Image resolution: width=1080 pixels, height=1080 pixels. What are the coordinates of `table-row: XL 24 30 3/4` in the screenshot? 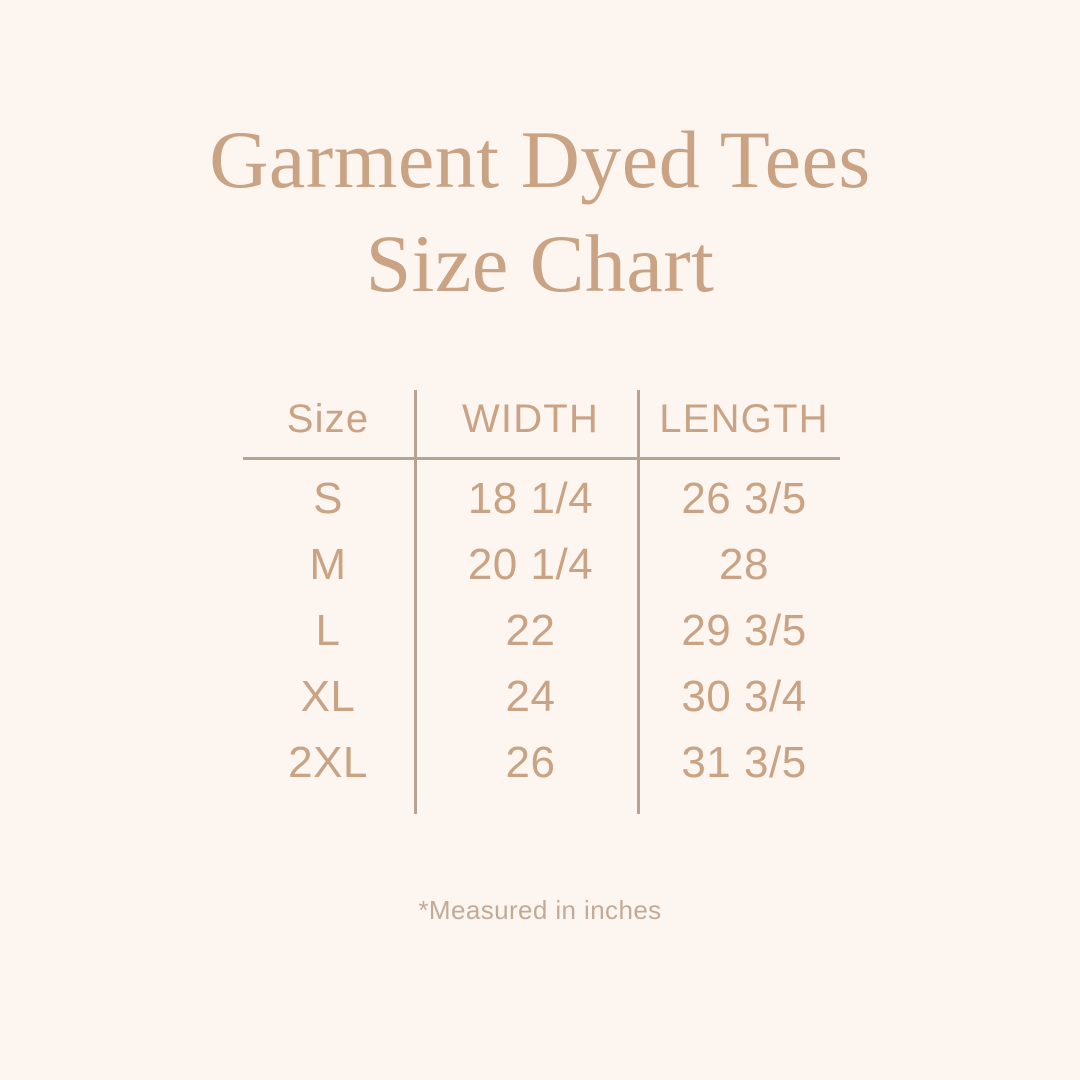 It's located at (541, 699).